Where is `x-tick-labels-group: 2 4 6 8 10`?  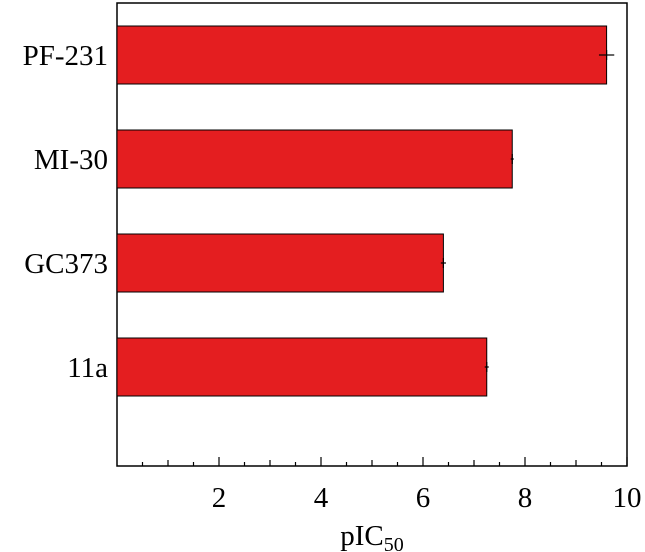 x-tick-labels-group: 2 4 6 8 10 is located at coordinates (427, 498).